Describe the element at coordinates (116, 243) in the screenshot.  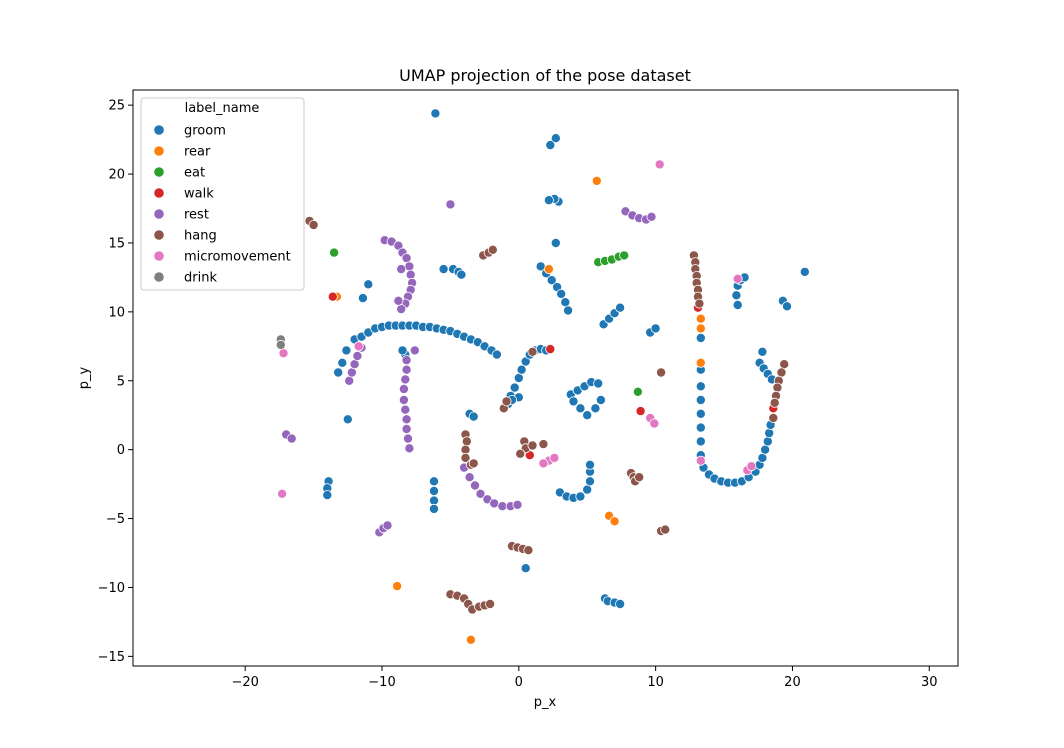
I see `y-tick-label: 15` at that location.